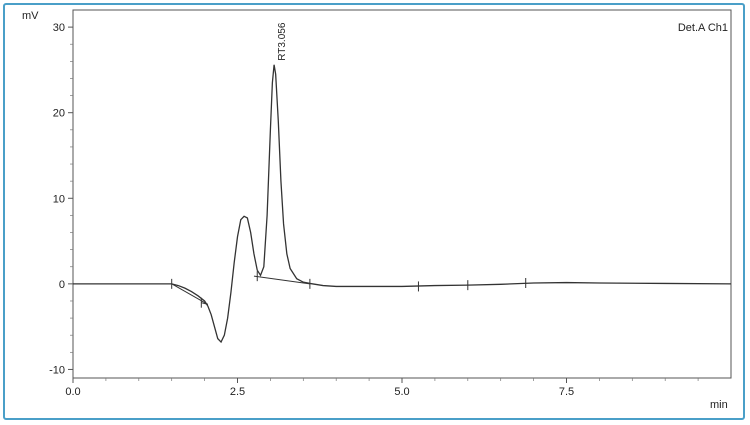 This screenshot has width=750, height=425. What do you see at coordinates (72, 392) in the screenshot?
I see `x-tick-label: 0.0` at bounding box center [72, 392].